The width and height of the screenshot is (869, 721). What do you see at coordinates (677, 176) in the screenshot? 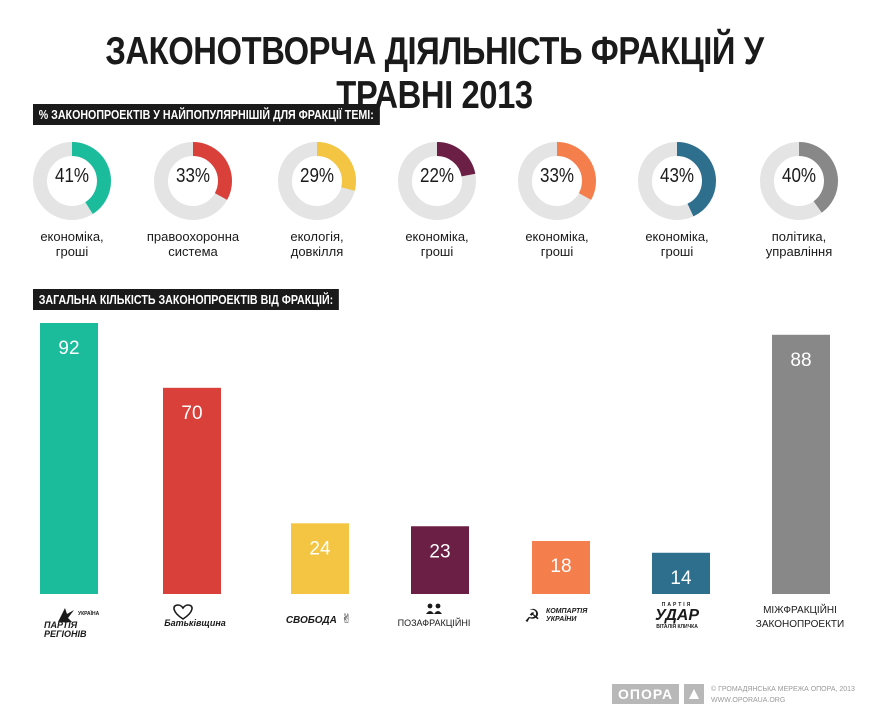
I see `donut-percent: 43%` at bounding box center [677, 176].